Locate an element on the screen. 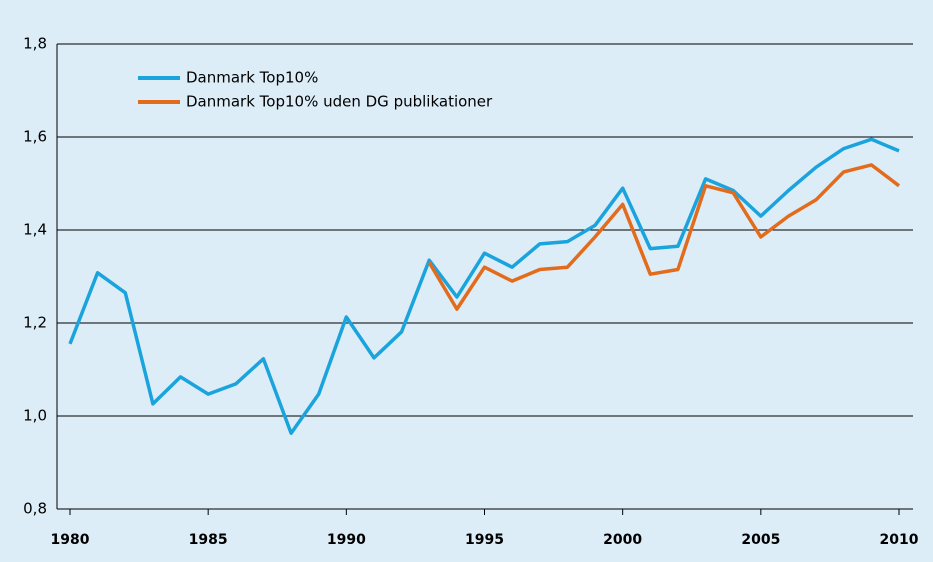 The width and height of the screenshot is (933, 562). y-tick-label: 1,0 is located at coordinates (35, 416).